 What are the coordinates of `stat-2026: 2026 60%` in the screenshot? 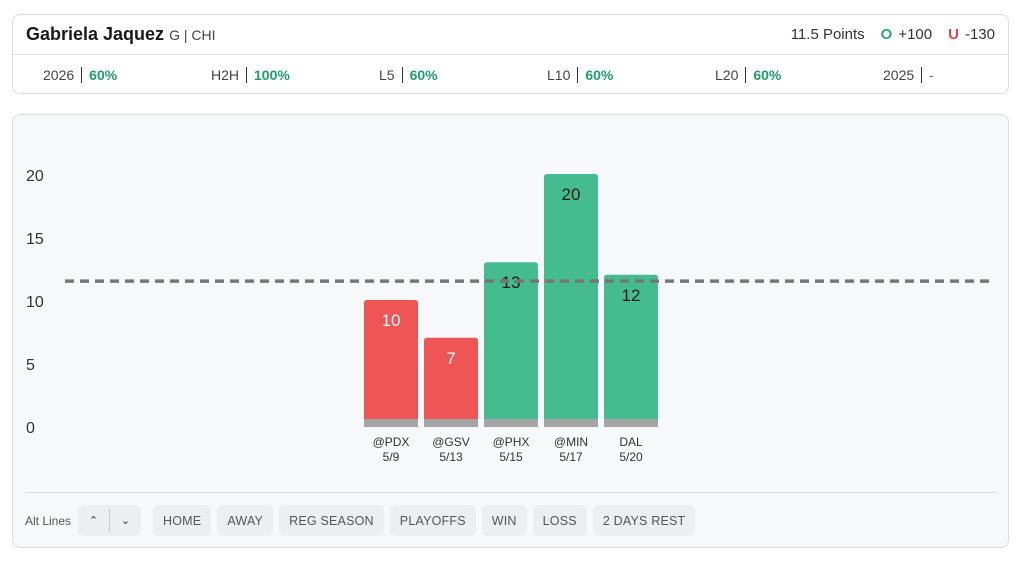 It's located at (127, 74).